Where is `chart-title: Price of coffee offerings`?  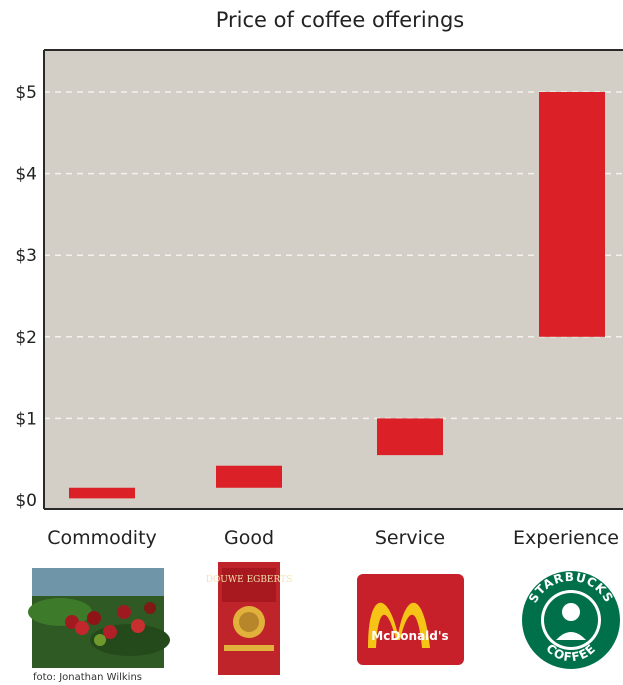 chart-title: Price of coffee offerings is located at coordinates (340, 20).